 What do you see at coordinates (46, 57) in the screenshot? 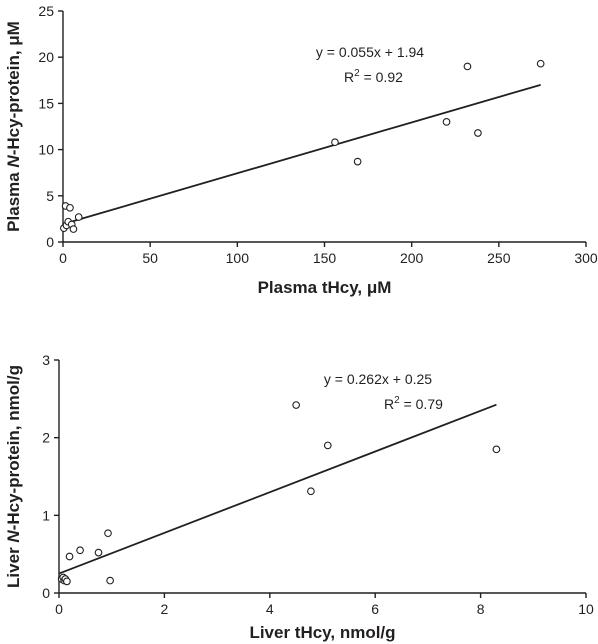
I see `y-tick-label: 20` at bounding box center [46, 57].